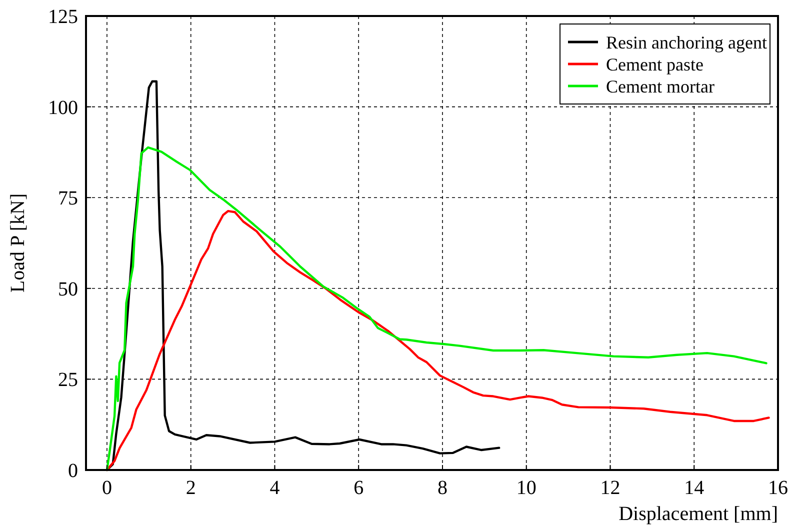 The height and width of the screenshot is (528, 790). What do you see at coordinates (660, 86) in the screenshot?
I see `legend-label: Cement mortar` at bounding box center [660, 86].